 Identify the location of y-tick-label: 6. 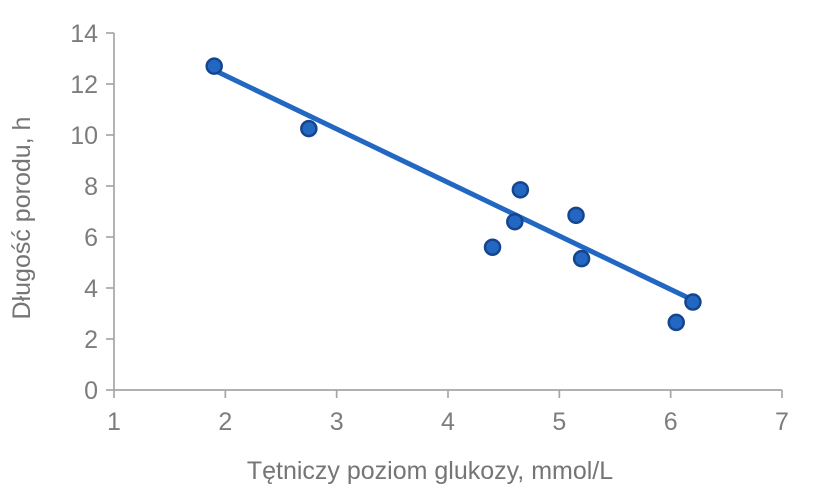
(91, 238).